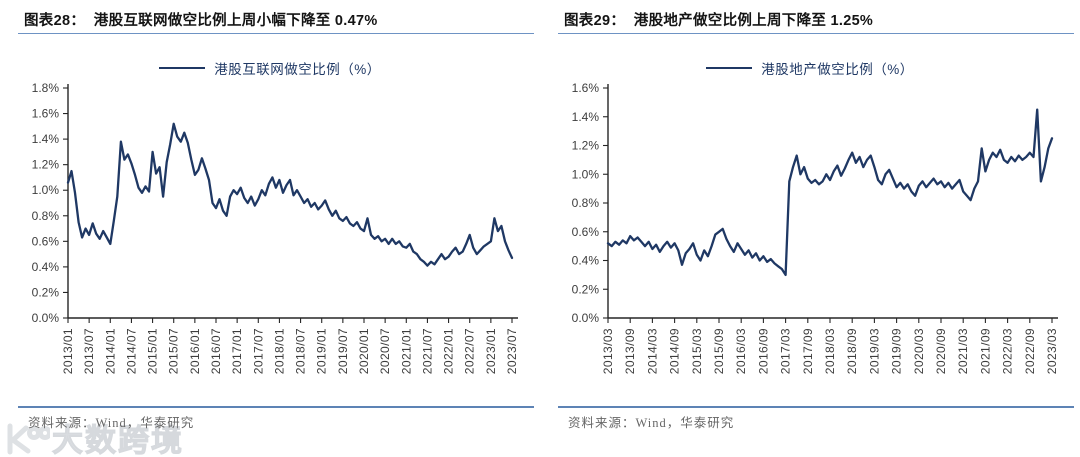 The width and height of the screenshot is (1080, 457). What do you see at coordinates (697, 351) in the screenshot?
I see `svg-text: 2015/03` at bounding box center [697, 351].